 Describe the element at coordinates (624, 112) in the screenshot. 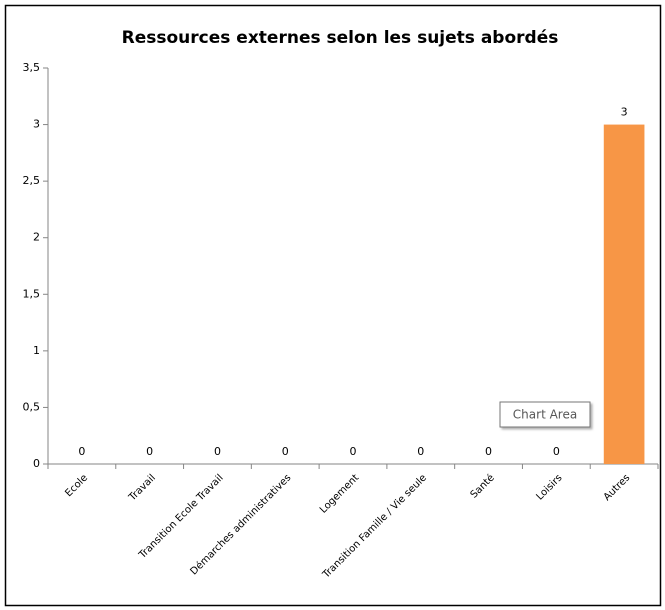

I see `value-label: 3` at that location.